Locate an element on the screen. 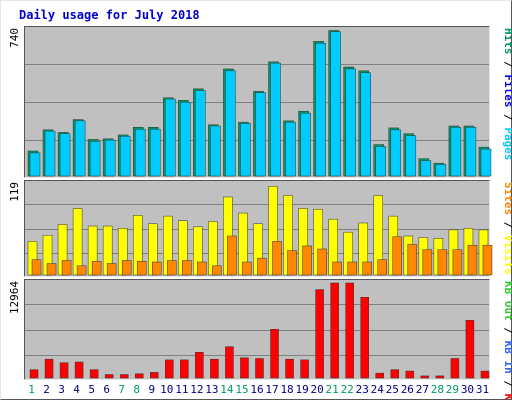  x-tick-label: 16 is located at coordinates (256, 389).